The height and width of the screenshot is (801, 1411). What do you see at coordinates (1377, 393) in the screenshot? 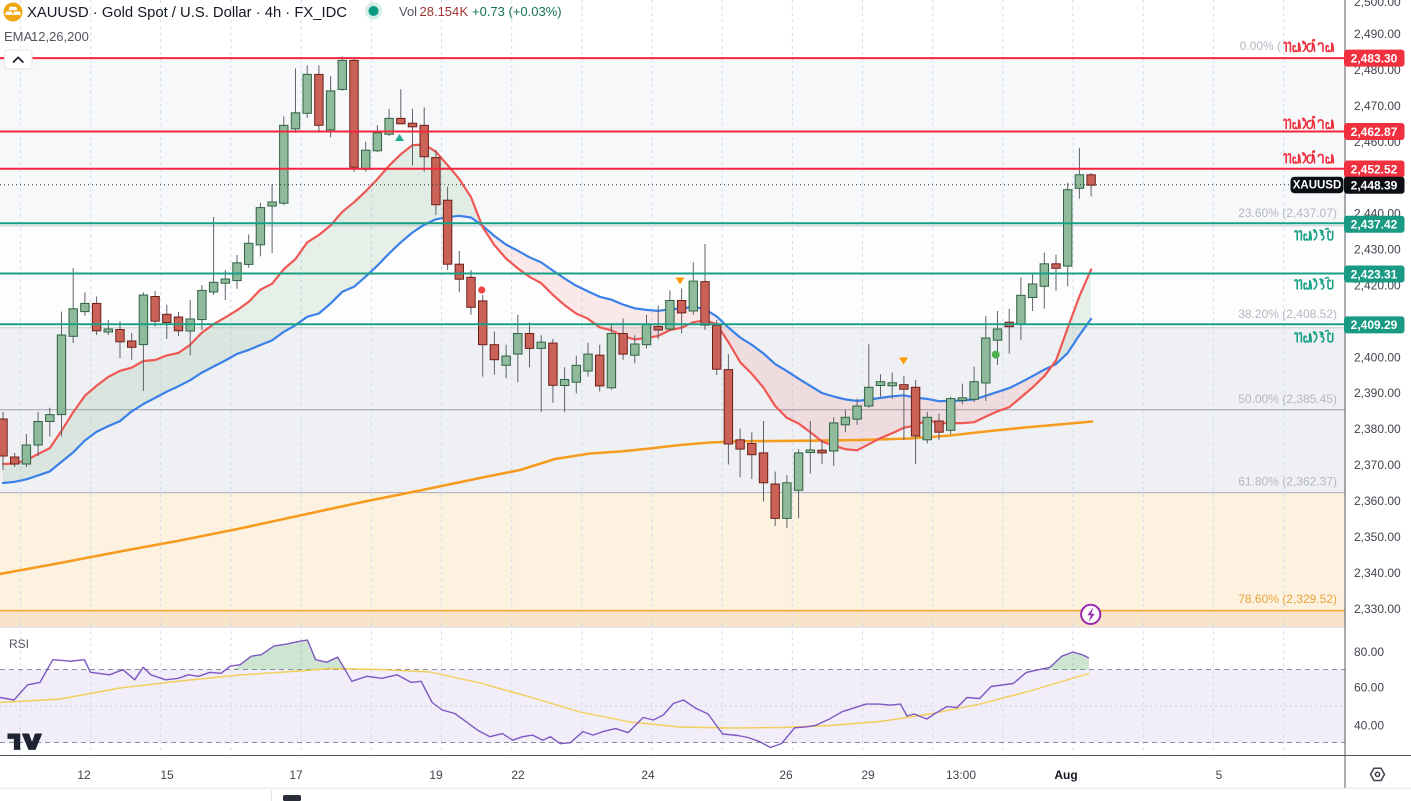
I see `svg-text: 2,390.00` at bounding box center [1377, 393].